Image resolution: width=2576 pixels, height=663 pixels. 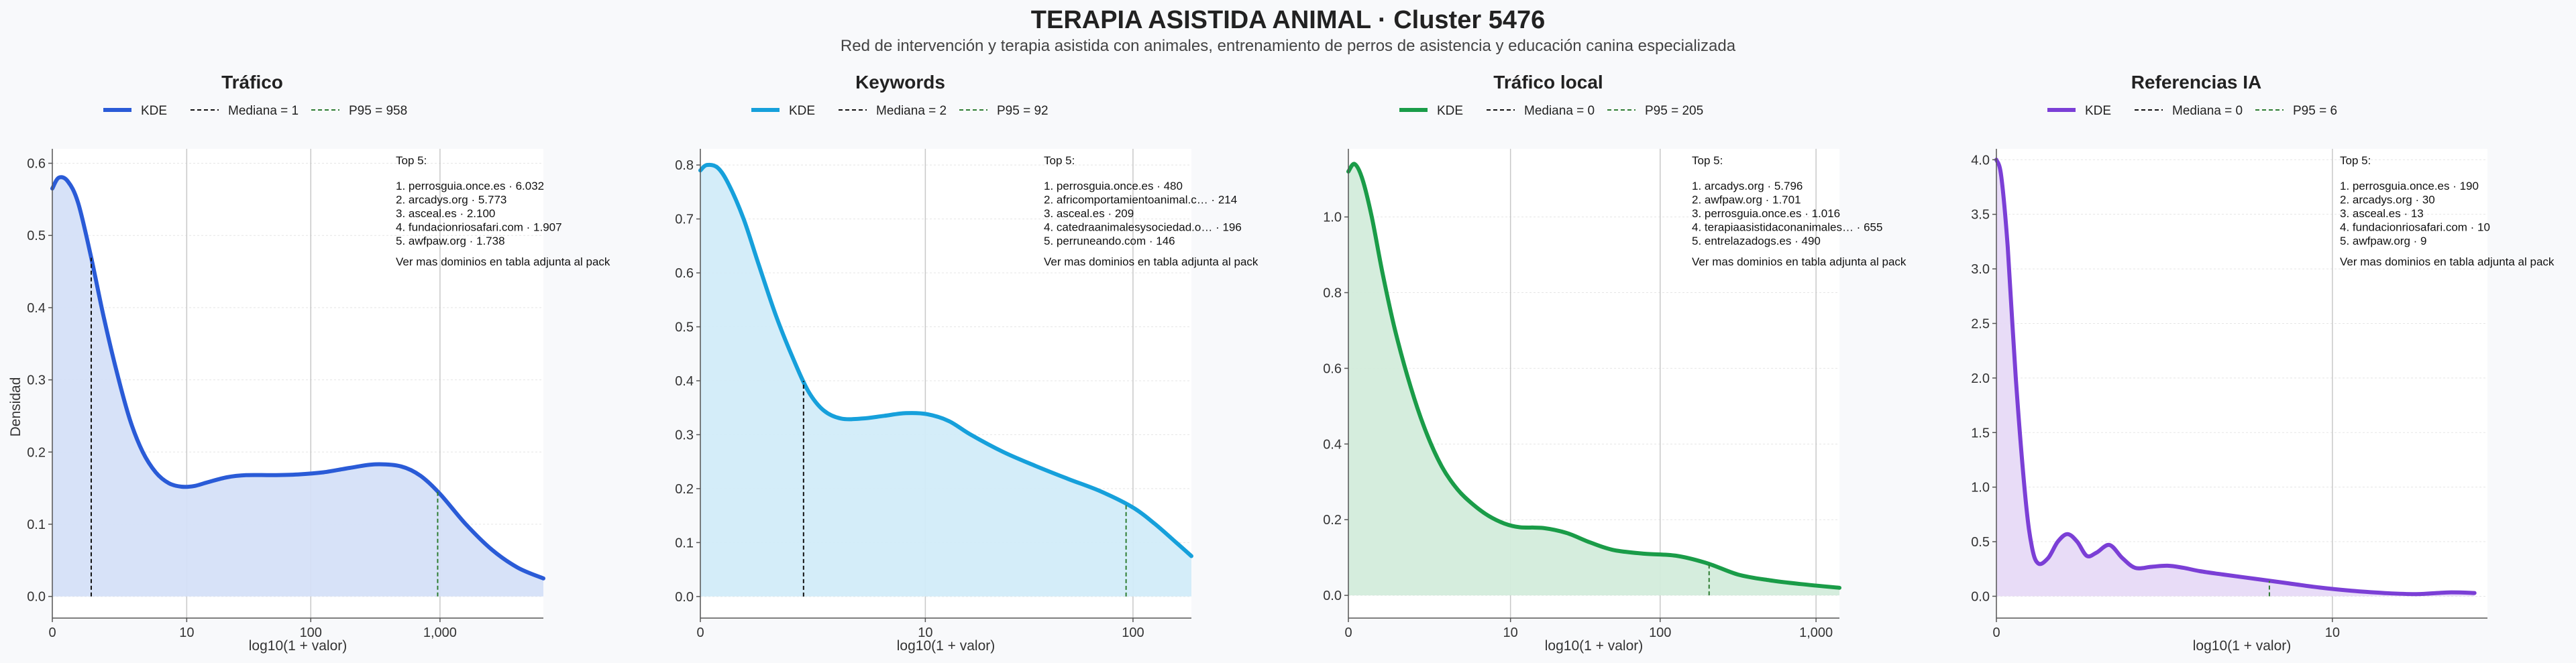 I want to click on top5-item: 1. arcadys.org · 5.796, so click(x=1747, y=186).